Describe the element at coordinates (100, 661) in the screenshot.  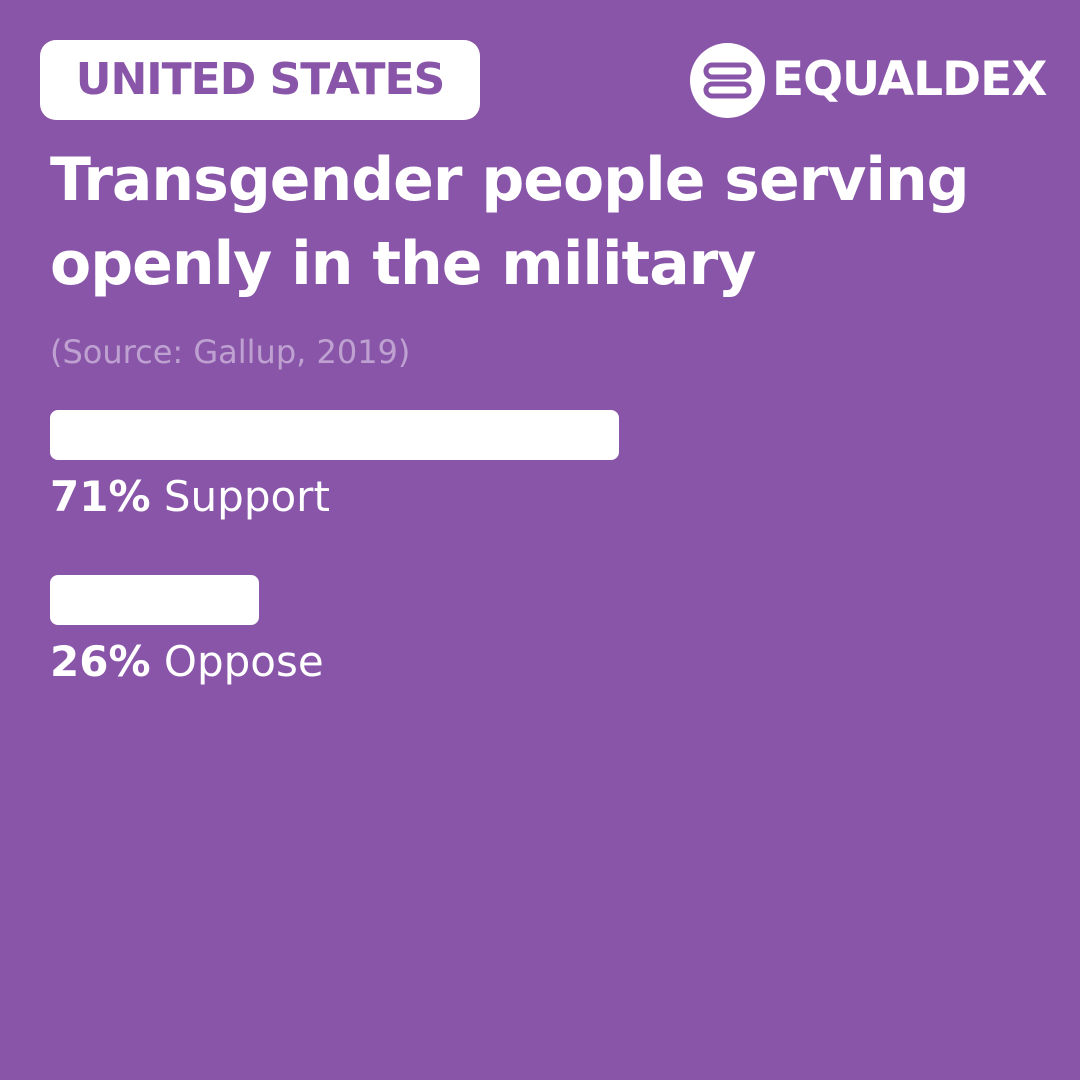
I see `value-label: 26%` at that location.